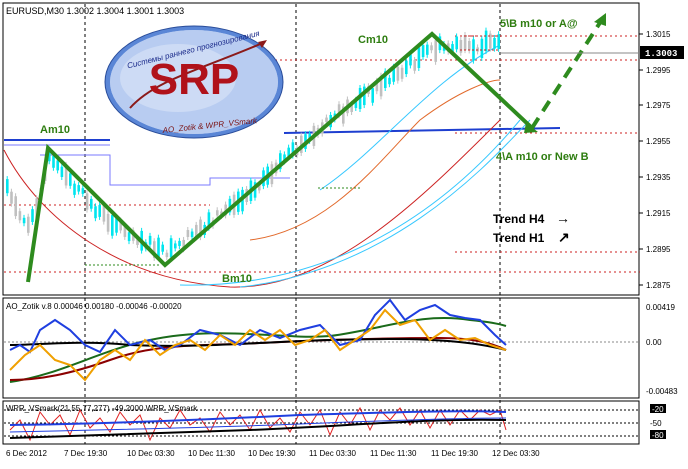 Image resolution: width=688 pixels, height=469 pixels. I want to click on forecast-dashed-line, so click(567, 73).